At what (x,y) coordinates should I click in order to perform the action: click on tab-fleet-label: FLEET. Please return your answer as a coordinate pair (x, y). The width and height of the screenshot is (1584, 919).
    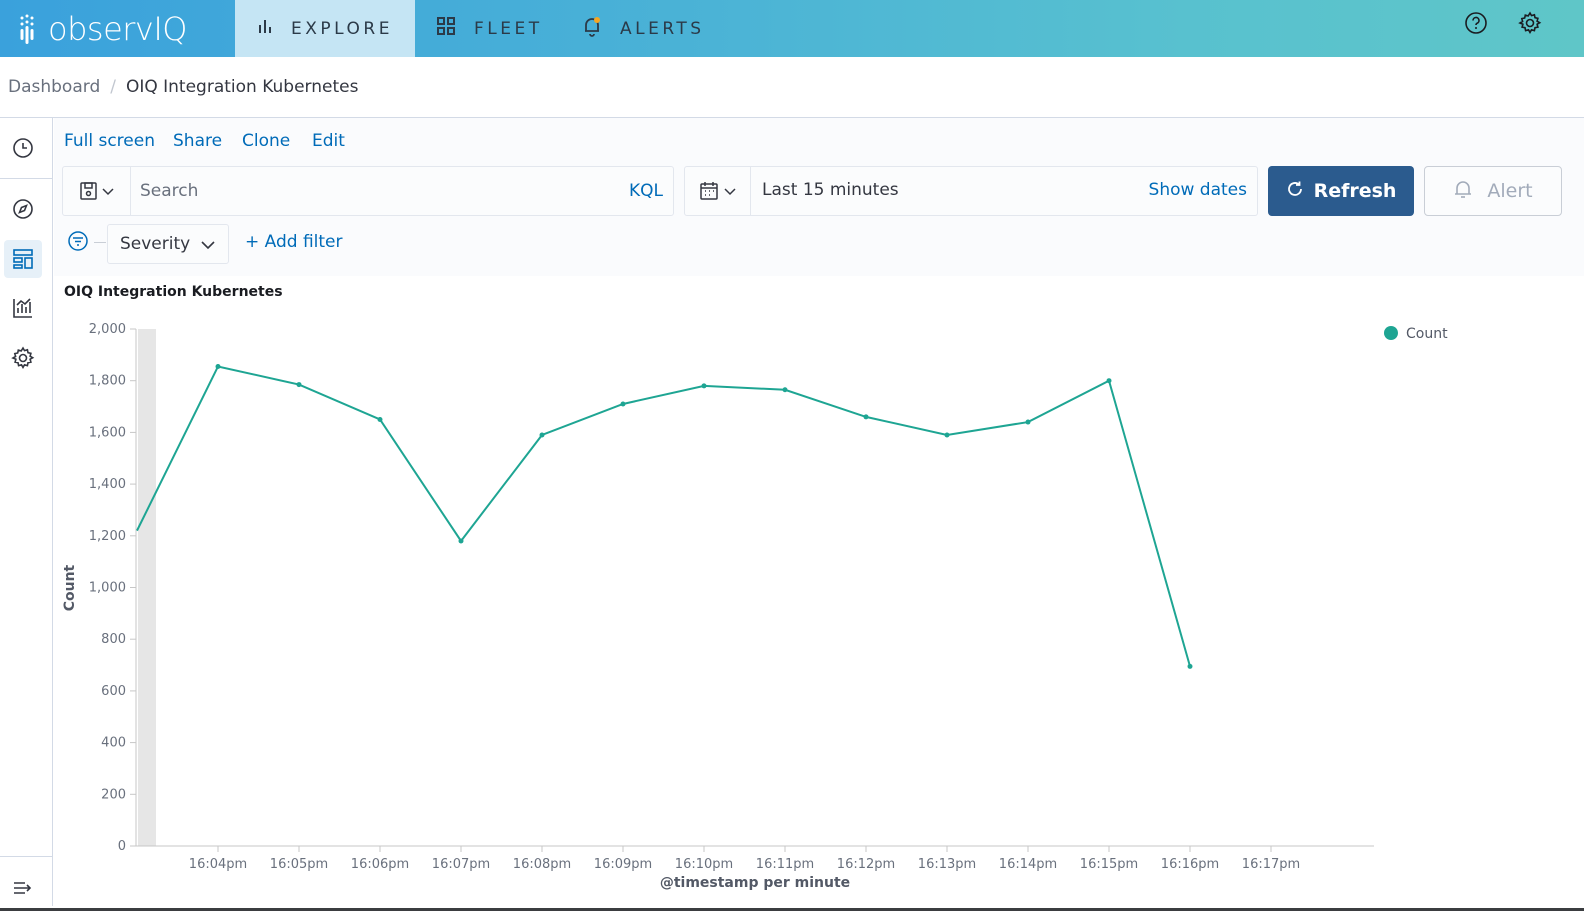
    Looking at the image, I should click on (508, 28).